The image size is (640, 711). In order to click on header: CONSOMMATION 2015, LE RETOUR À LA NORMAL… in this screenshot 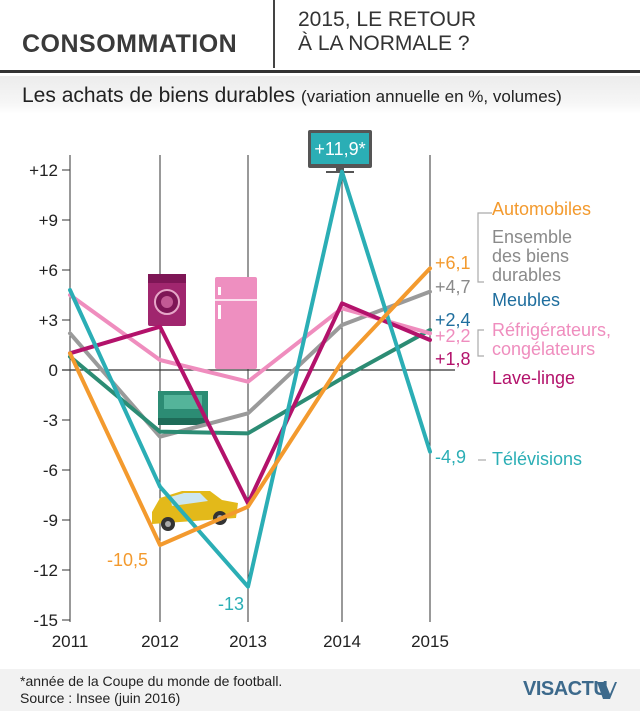, I will do `click(320, 37)`.